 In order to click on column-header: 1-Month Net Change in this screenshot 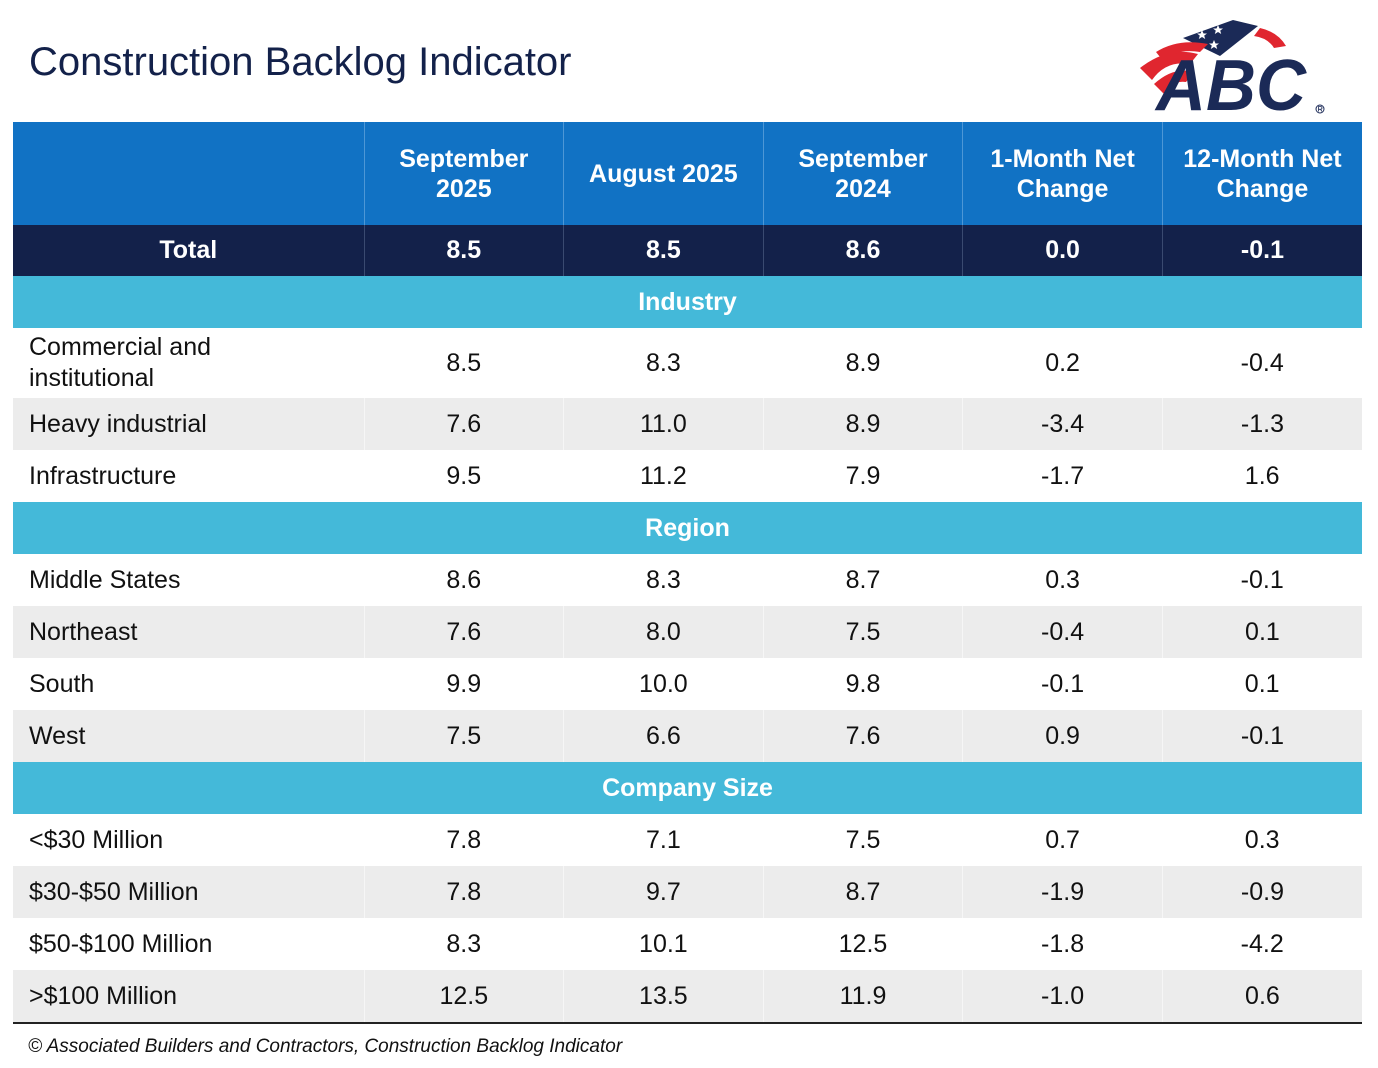, I will do `click(1062, 173)`.